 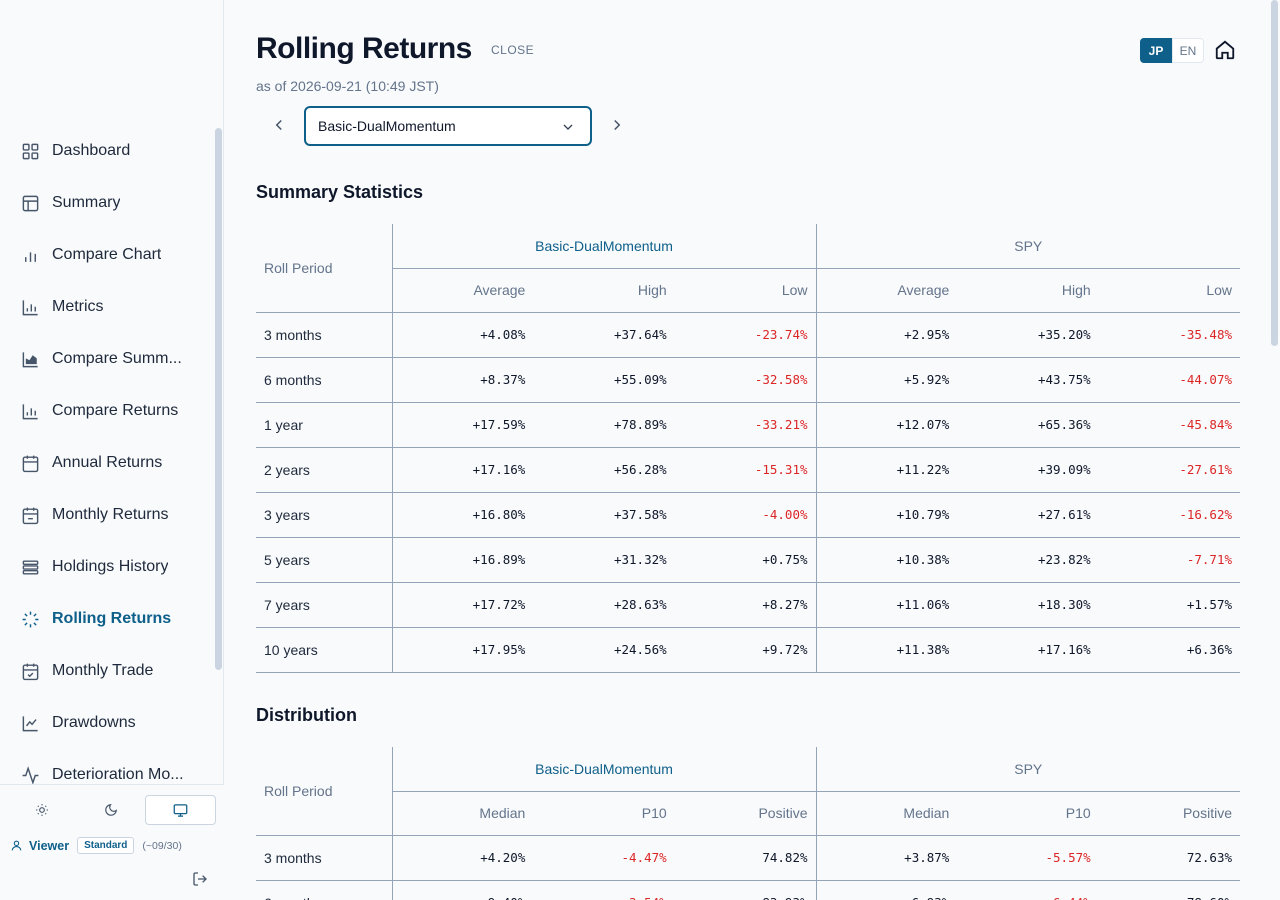 What do you see at coordinates (463, 335) in the screenshot?
I see `value-cell: +4.08%` at bounding box center [463, 335].